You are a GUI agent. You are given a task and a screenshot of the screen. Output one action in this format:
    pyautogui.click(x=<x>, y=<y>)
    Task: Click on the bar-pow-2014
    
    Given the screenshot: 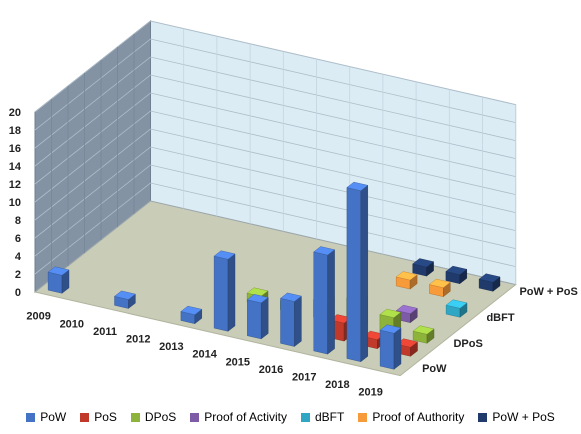 What is the action you would take?
    pyautogui.click(x=224, y=291)
    